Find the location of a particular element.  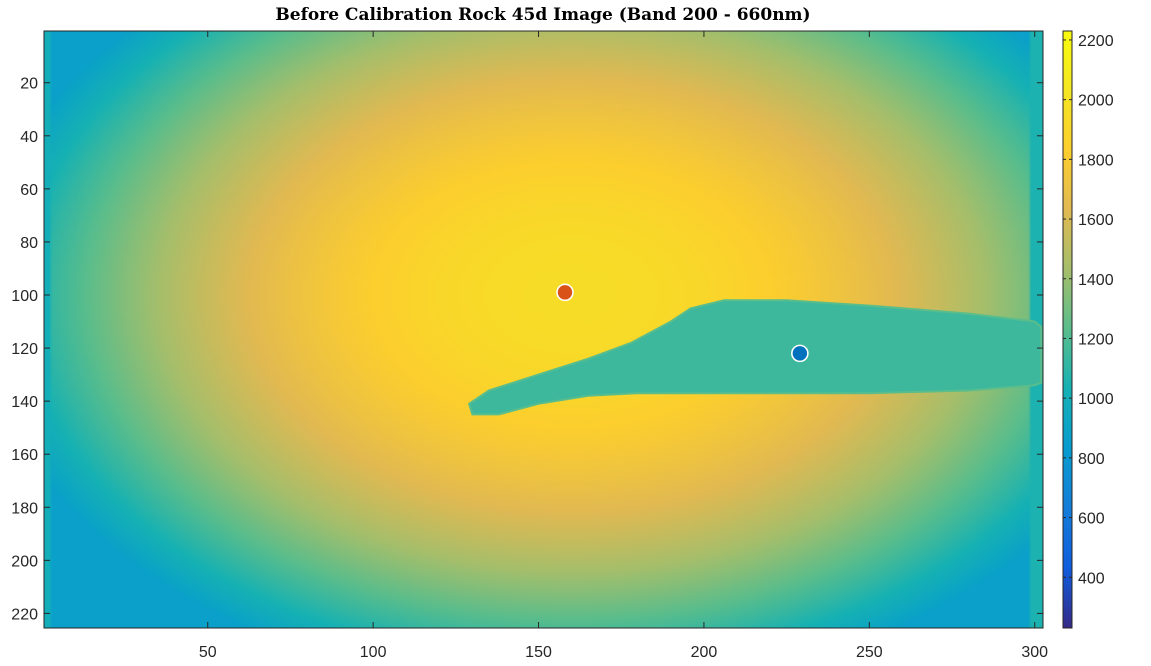

y-tick-label: 140 is located at coordinates (24, 402).